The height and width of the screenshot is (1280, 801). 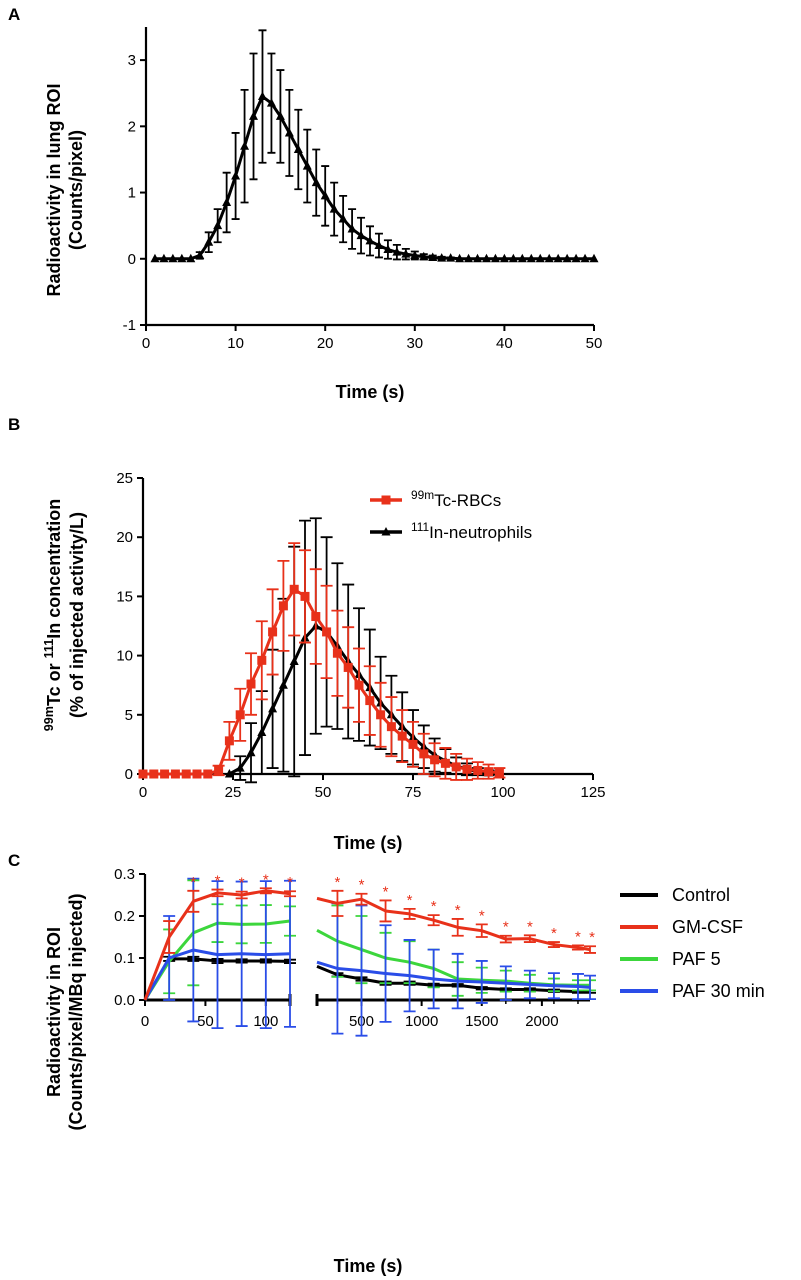 I want to click on y-tick-label: 0.0, so click(x=124, y=1000).